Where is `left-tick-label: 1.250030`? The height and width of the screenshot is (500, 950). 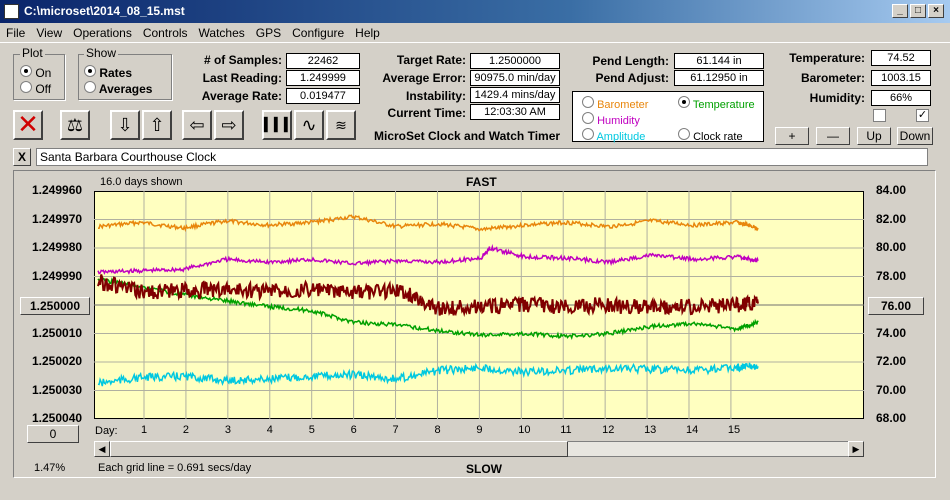
left-tick-label: 1.250030 is located at coordinates (57, 389).